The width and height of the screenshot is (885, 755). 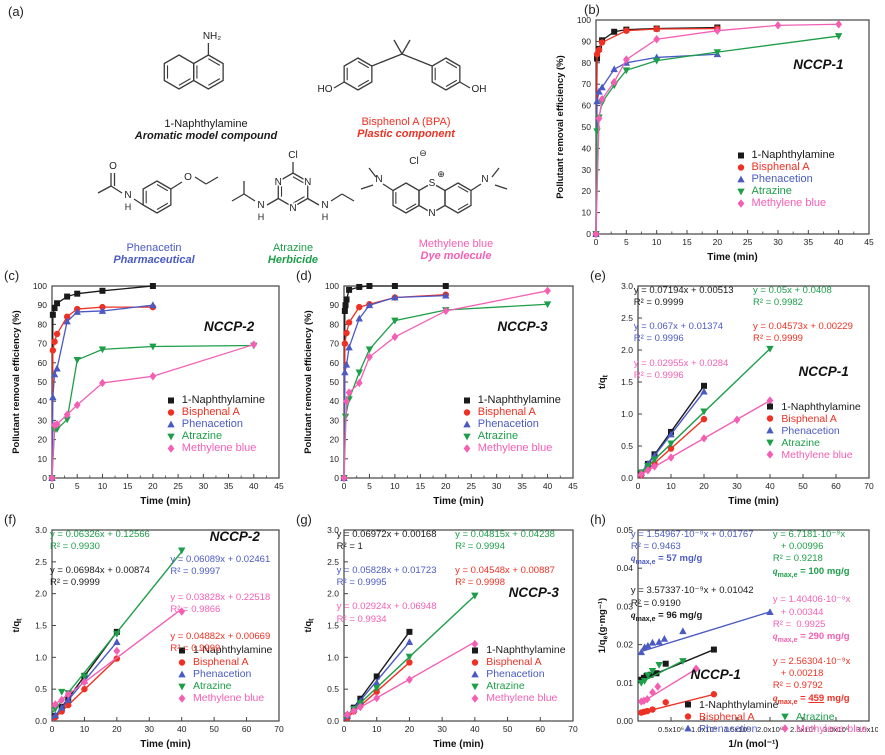 I want to click on y-tick-label: 0.5, so click(x=333, y=689).